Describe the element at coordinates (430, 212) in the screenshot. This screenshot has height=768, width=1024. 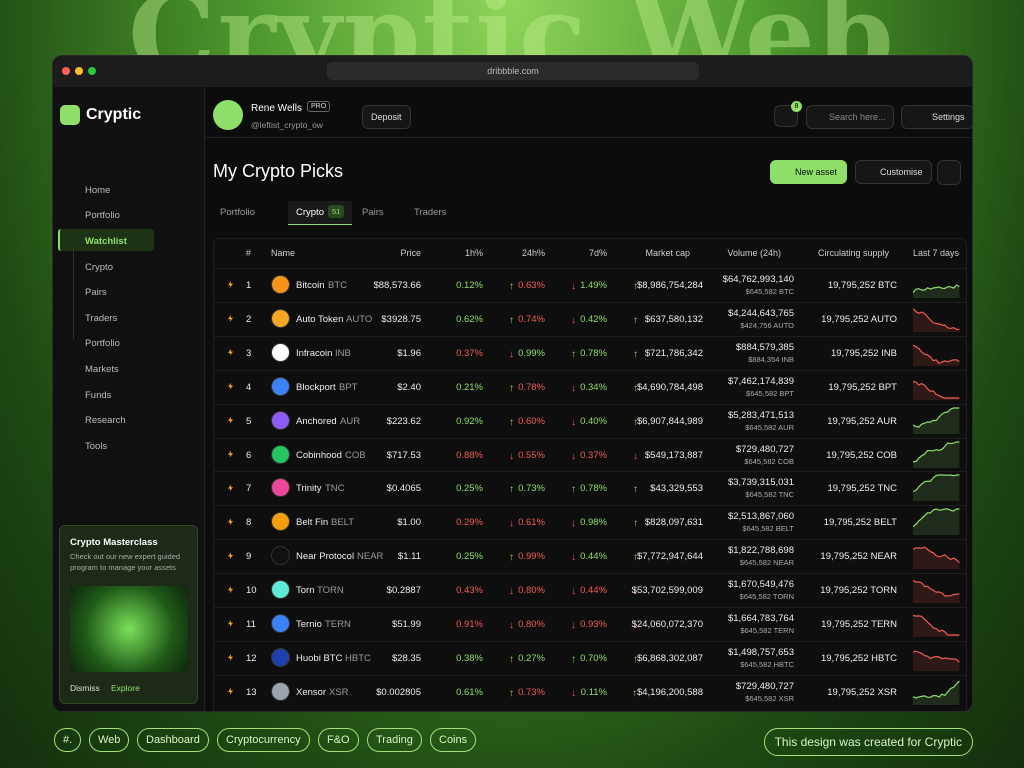
I see `tab: Traders` at that location.